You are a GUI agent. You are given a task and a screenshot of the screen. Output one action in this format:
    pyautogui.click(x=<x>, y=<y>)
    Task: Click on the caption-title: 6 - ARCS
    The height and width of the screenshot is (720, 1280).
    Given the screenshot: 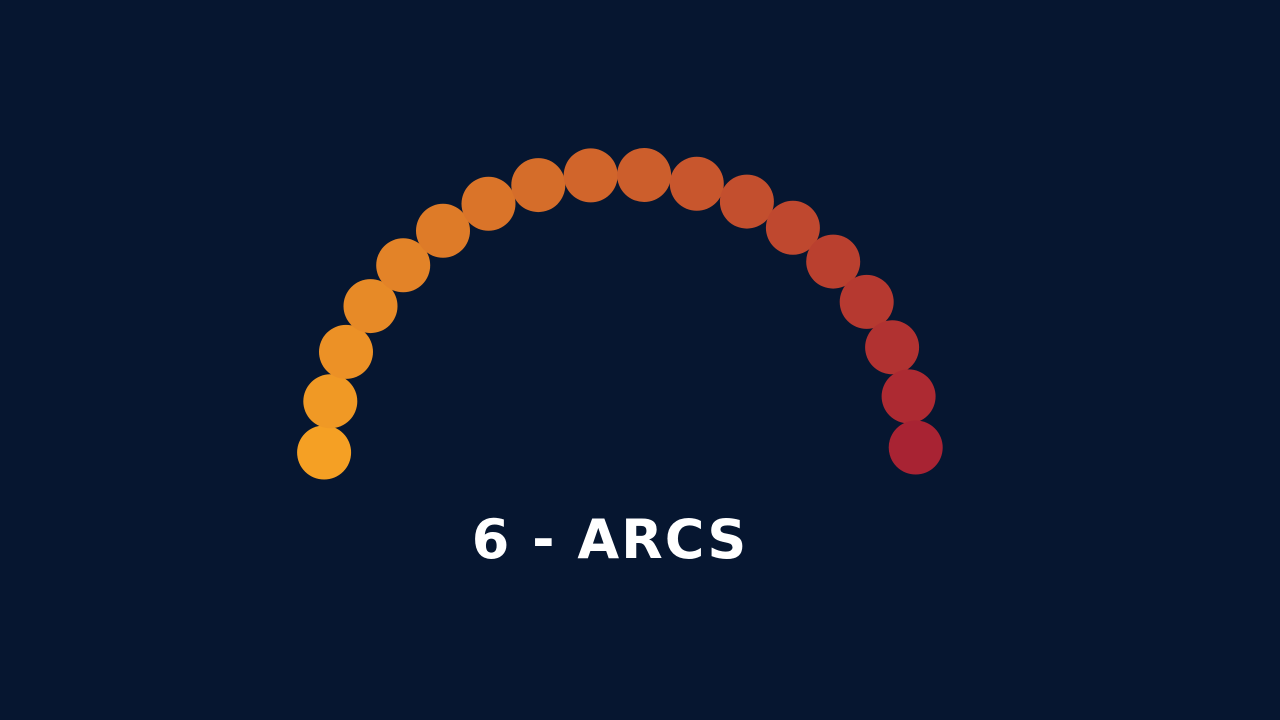 What is the action you would take?
    pyautogui.click(x=610, y=539)
    